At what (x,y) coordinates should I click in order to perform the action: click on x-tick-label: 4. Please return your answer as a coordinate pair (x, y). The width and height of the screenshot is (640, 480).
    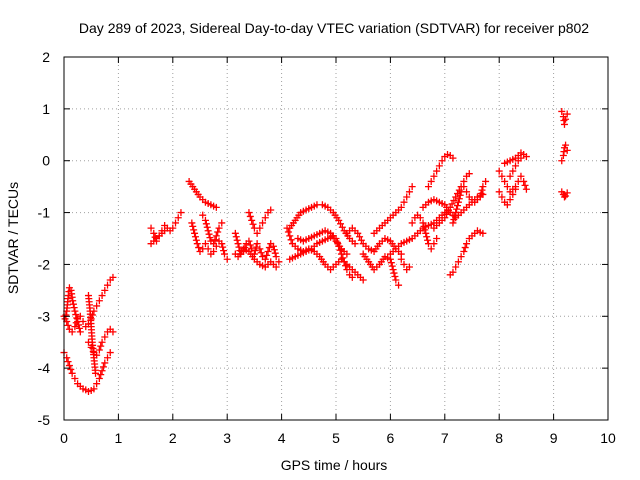
    Looking at the image, I should click on (282, 438).